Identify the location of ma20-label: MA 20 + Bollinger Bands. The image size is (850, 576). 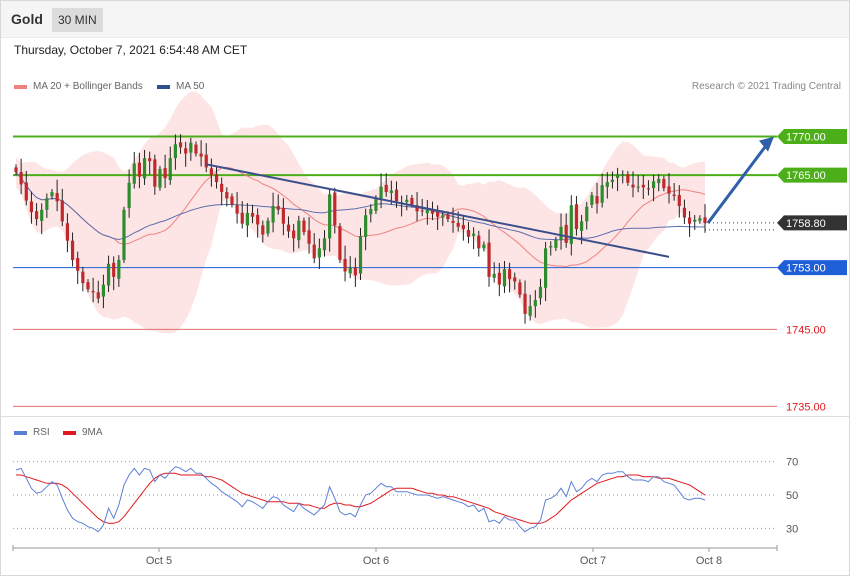
(88, 86).